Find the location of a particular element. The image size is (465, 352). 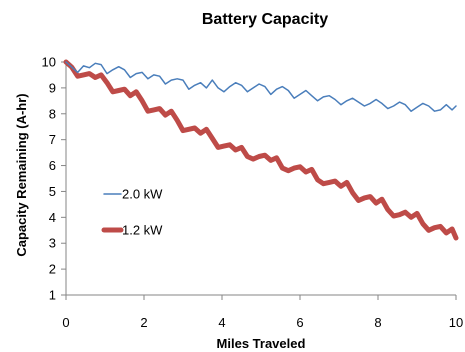

chart-title: Battery Capacity is located at coordinates (265, 19).